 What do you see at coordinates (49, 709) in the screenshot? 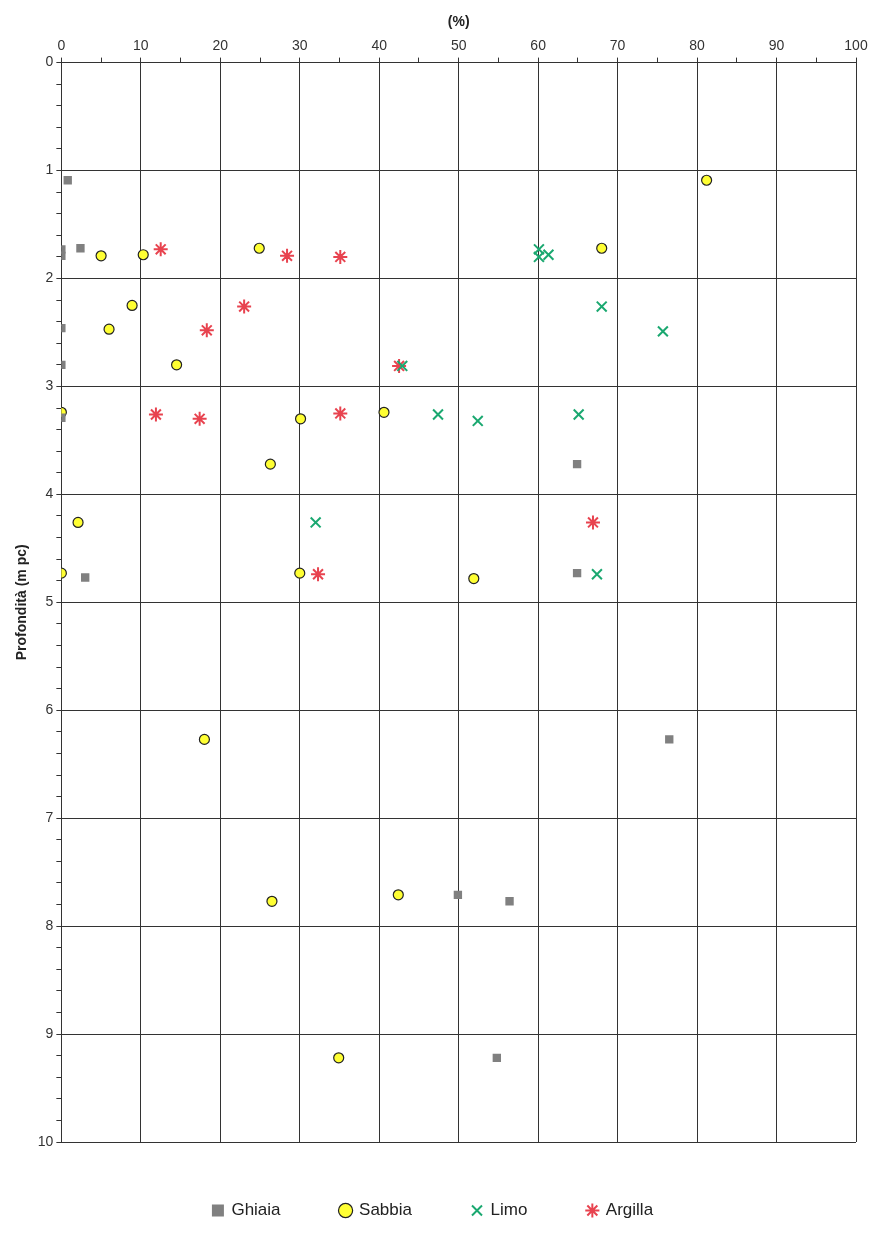
I see `y-tick-label: 6` at bounding box center [49, 709].